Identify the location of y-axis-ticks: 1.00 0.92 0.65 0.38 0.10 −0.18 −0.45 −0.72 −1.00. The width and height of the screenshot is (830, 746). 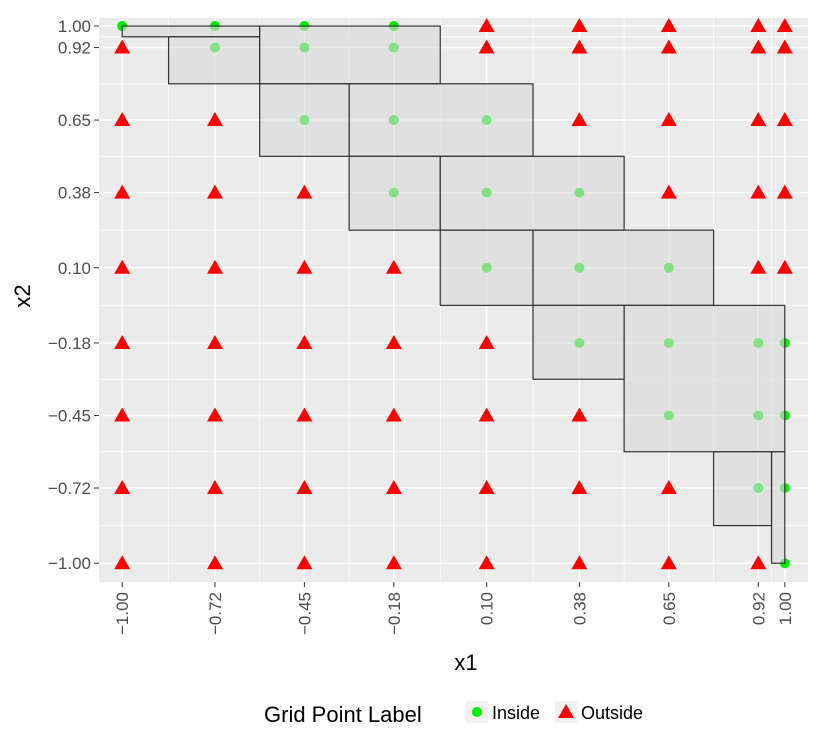
(73, 295).